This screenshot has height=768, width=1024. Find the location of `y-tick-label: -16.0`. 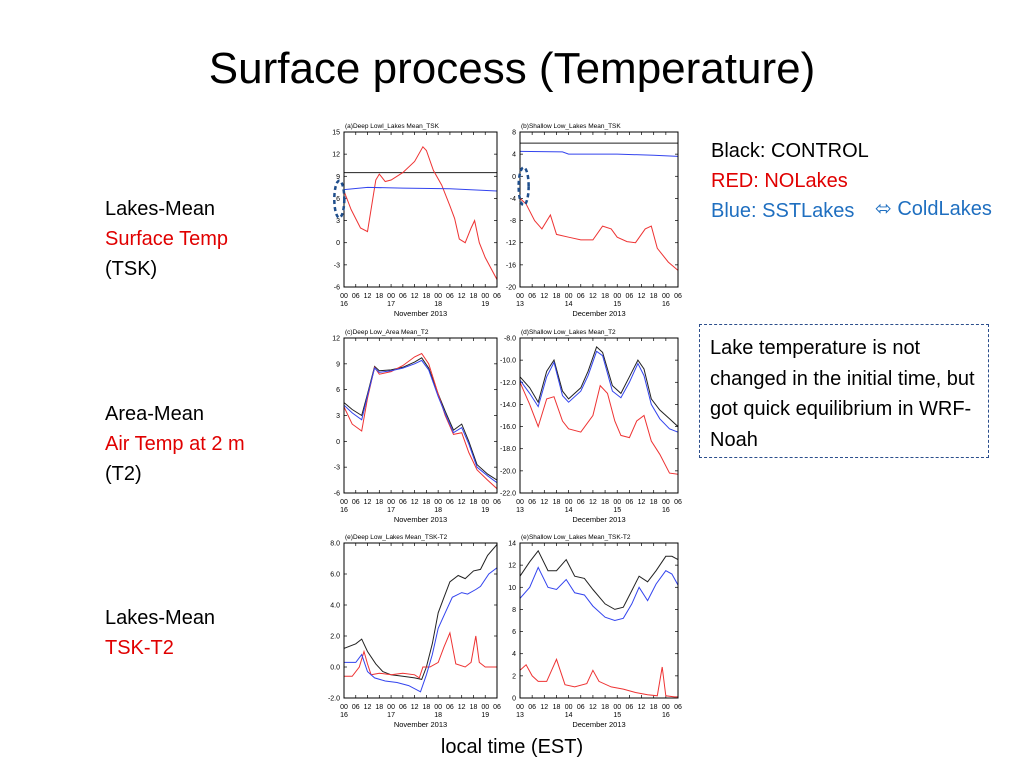

y-tick-label: -16.0 is located at coordinates (508, 427).